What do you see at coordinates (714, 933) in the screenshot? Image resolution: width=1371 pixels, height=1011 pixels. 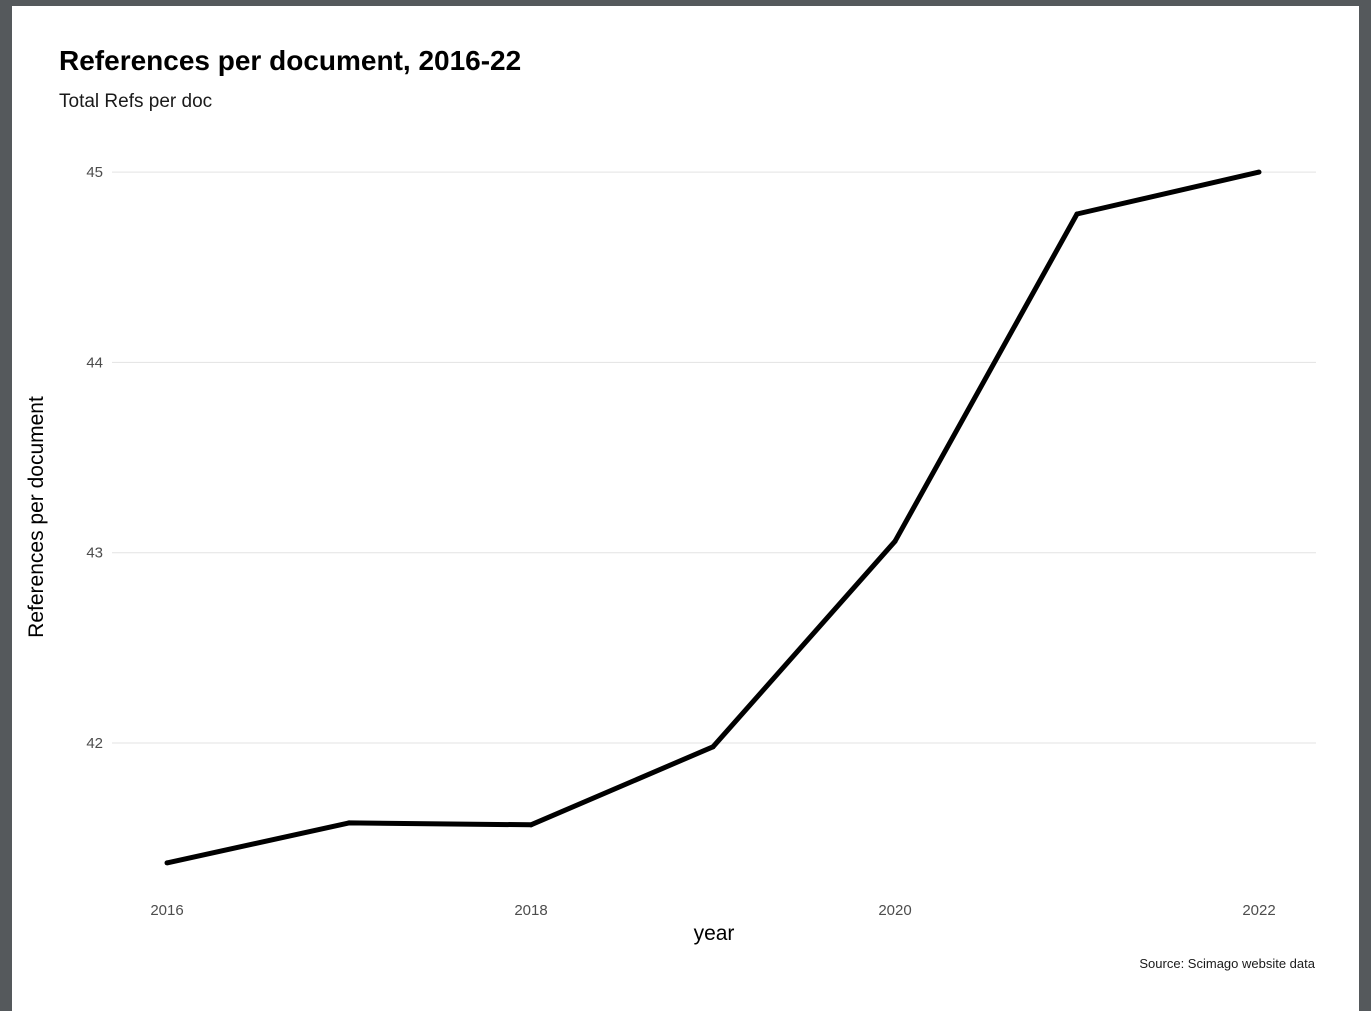 I see `x-axis-title: year` at bounding box center [714, 933].